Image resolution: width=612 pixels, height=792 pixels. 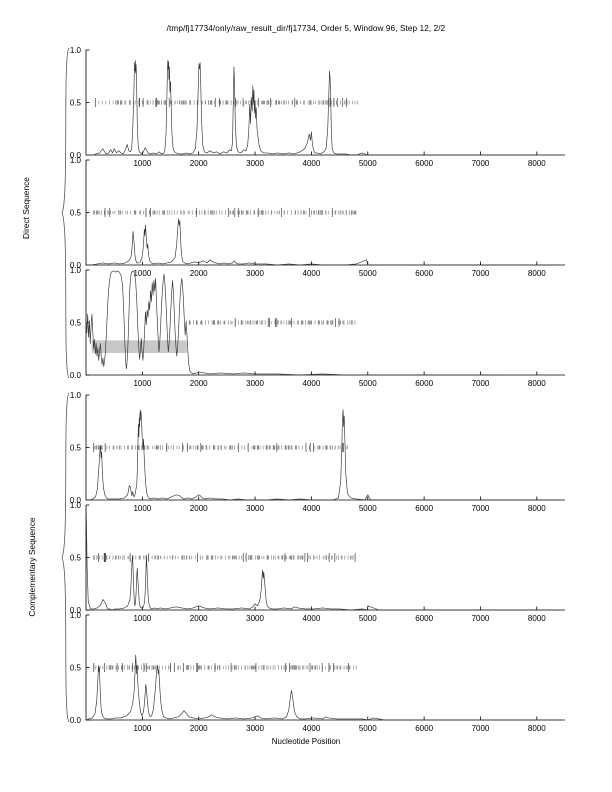 What do you see at coordinates (65, 213) in the screenshot?
I see `brace-direct-sequence` at bounding box center [65, 213].